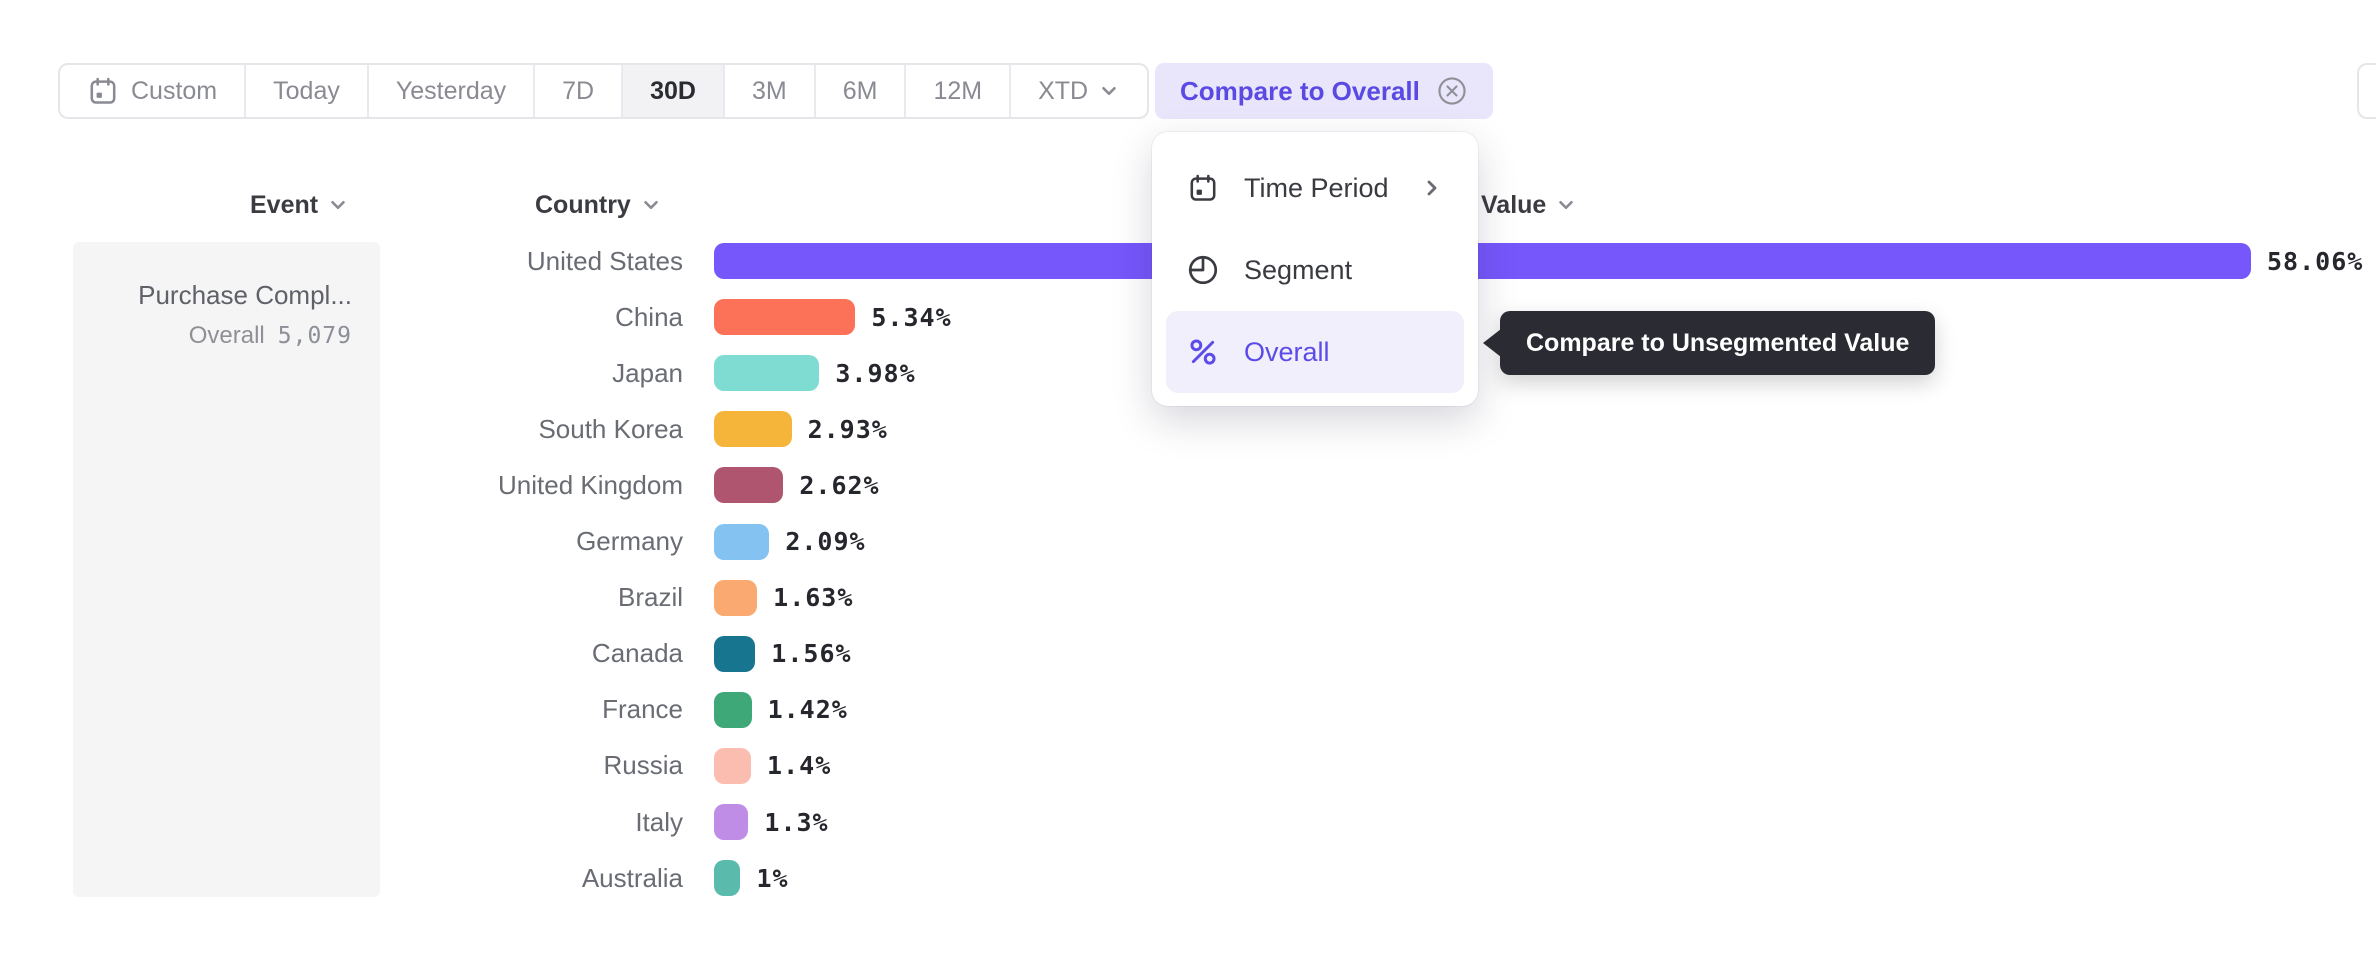 This screenshot has width=2376, height=974. I want to click on value-label: 5.34%, so click(911, 317).